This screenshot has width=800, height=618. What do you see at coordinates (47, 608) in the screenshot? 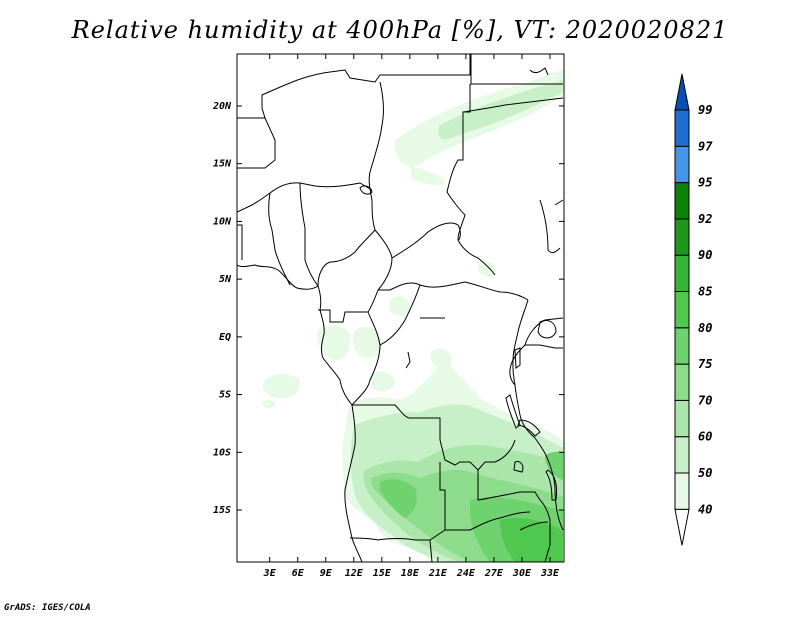
I see `grads-credit: GrADS: IGES/COLA` at bounding box center [47, 608].